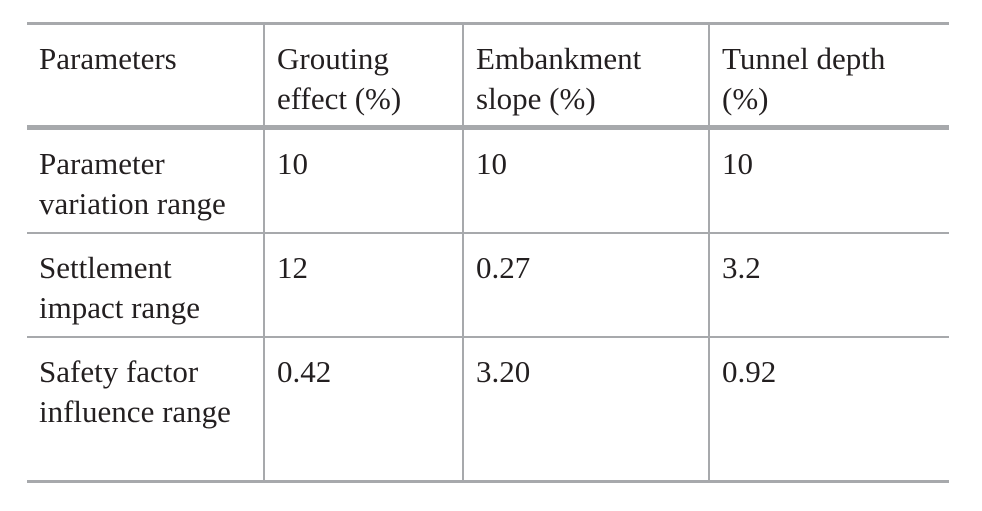 This screenshot has width=982, height=511. What do you see at coordinates (585, 284) in the screenshot?
I see `cell-embankment-slope: 0.27` at bounding box center [585, 284].